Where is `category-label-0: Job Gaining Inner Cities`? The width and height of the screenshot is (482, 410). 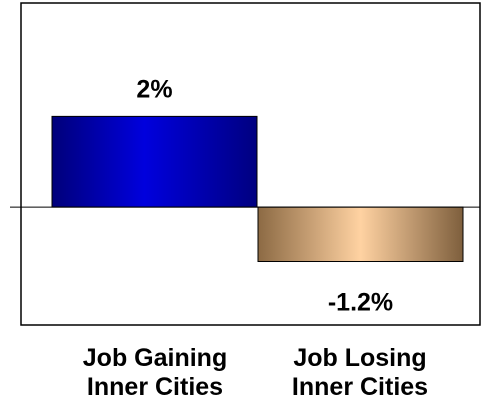
category-label-0: Job Gaining Inner Cities is located at coordinates (155, 373).